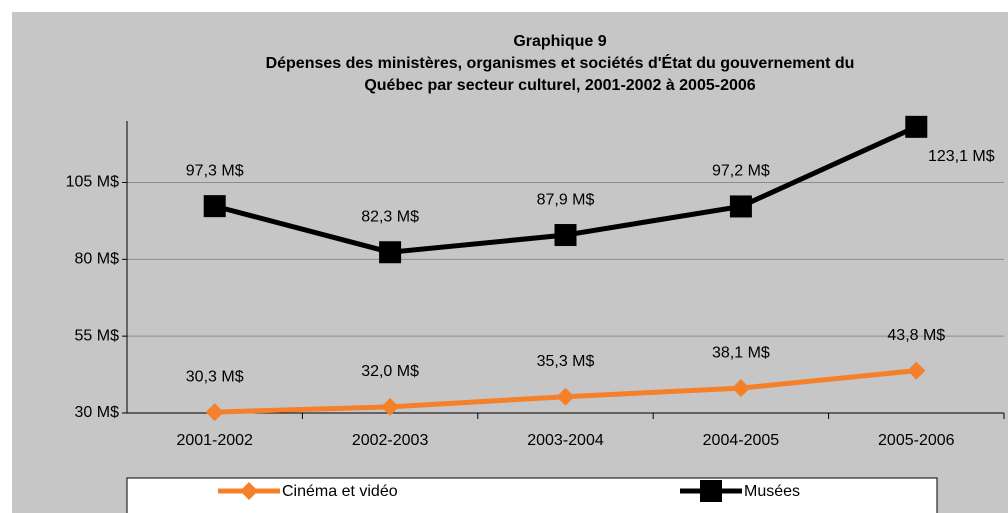 This screenshot has height=513, width=1008. What do you see at coordinates (566, 199) in the screenshot?
I see `data-label: 87,9 M$` at bounding box center [566, 199].